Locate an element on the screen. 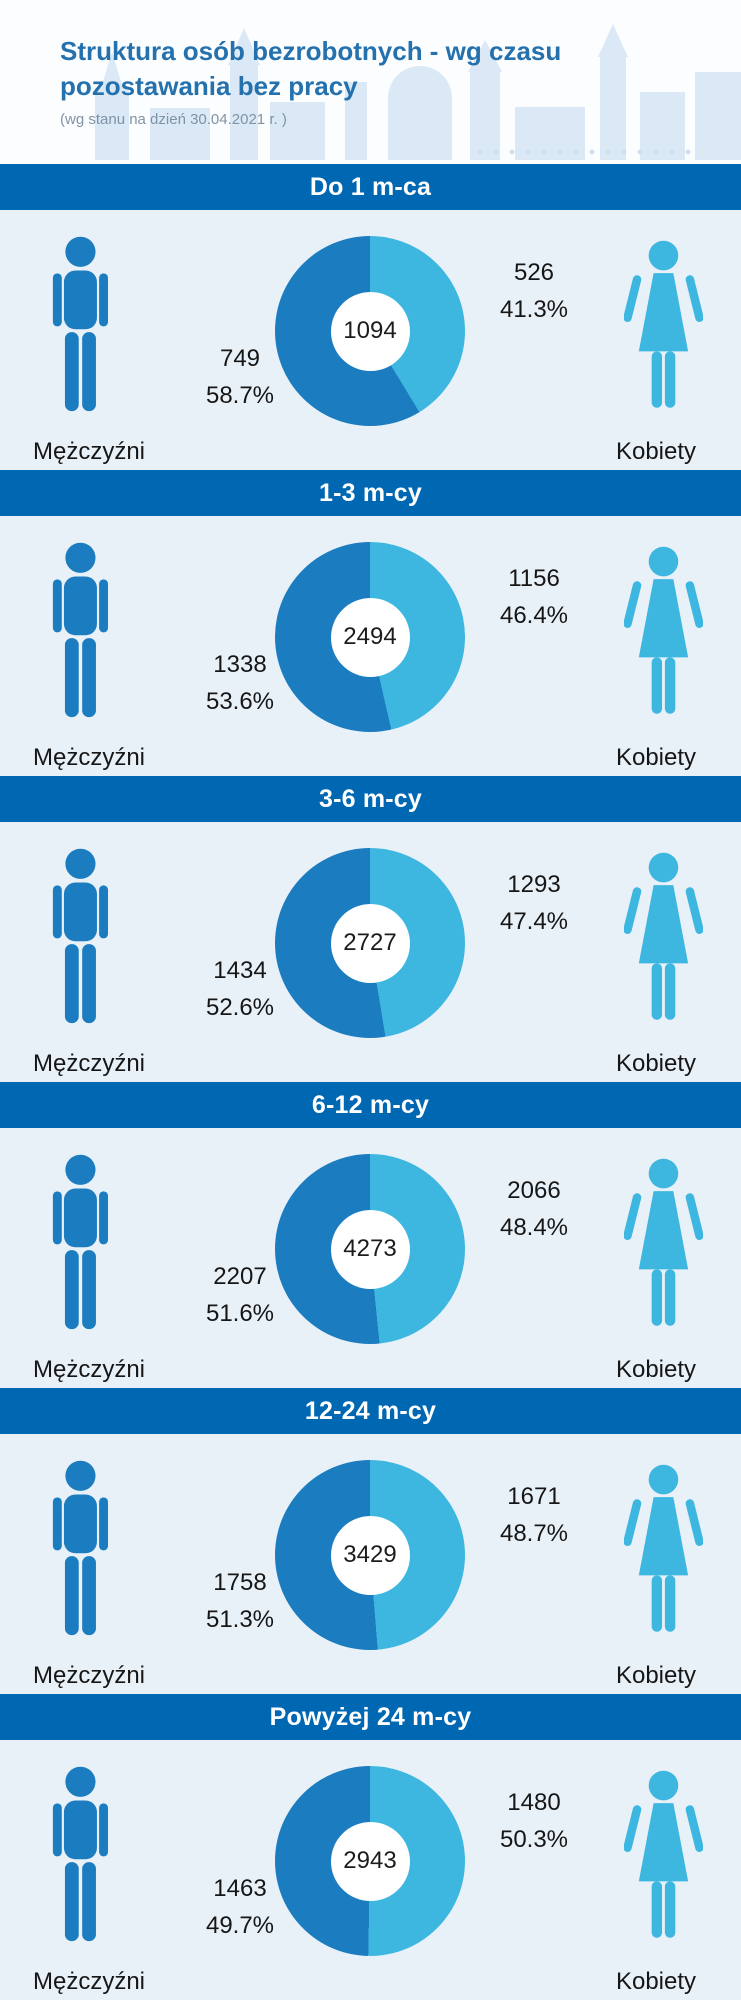 This screenshot has height=2000, width=741. section-title: 1-3 m-cy is located at coordinates (370, 492).